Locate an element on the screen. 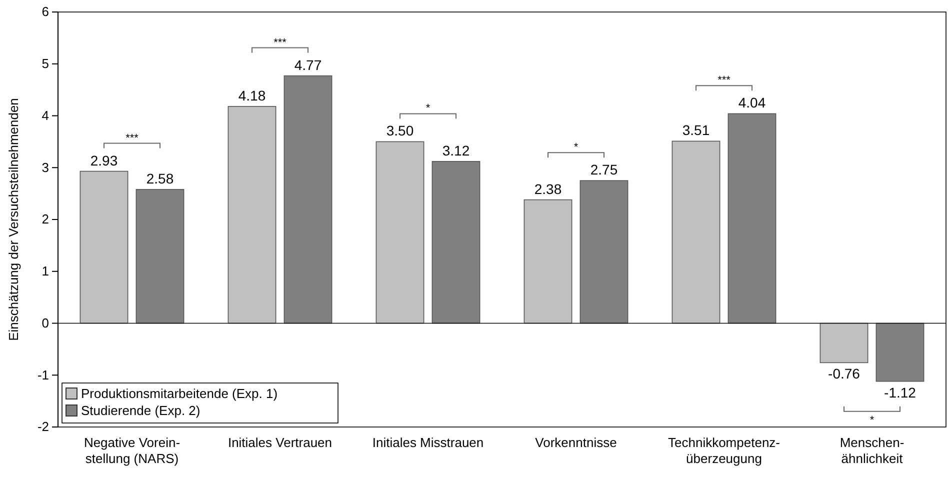 The width and height of the screenshot is (952, 479). data-label: 2.93 is located at coordinates (104, 160).